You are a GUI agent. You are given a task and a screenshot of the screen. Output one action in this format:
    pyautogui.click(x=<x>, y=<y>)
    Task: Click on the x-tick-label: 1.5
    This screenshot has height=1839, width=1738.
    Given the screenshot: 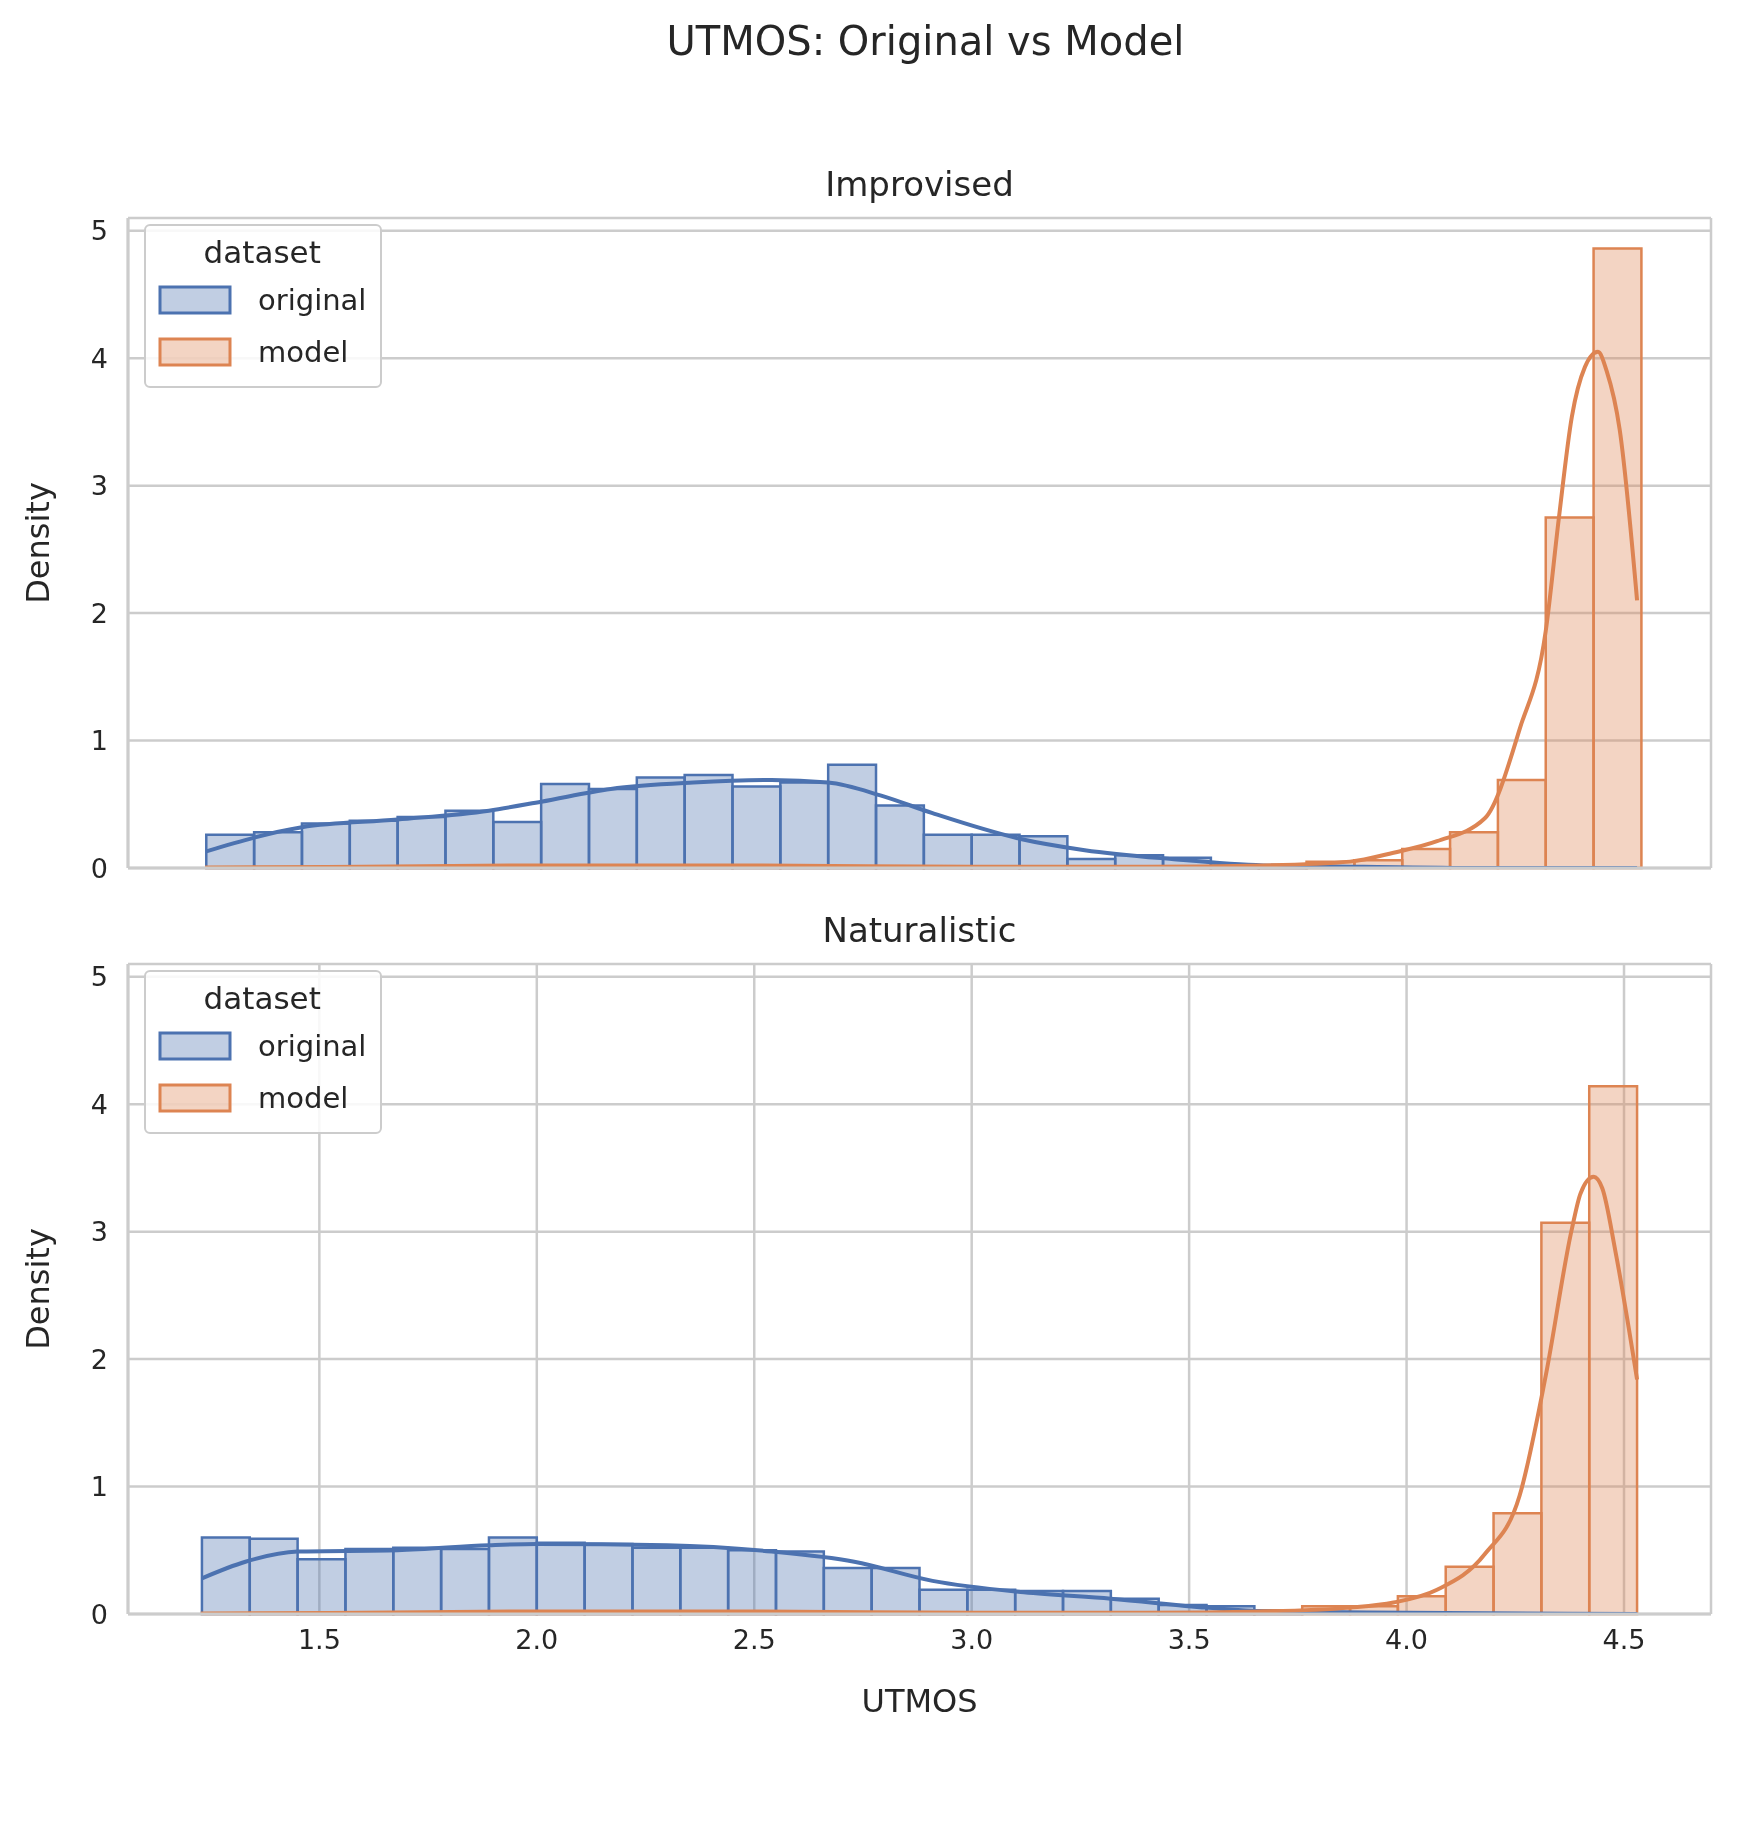 What is the action you would take?
    pyautogui.click(x=319, y=1640)
    